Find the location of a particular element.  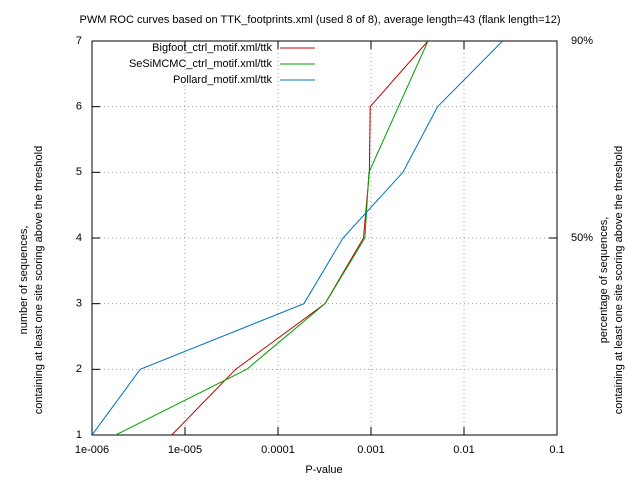

y-tick-label: 3 is located at coordinates (79, 304).